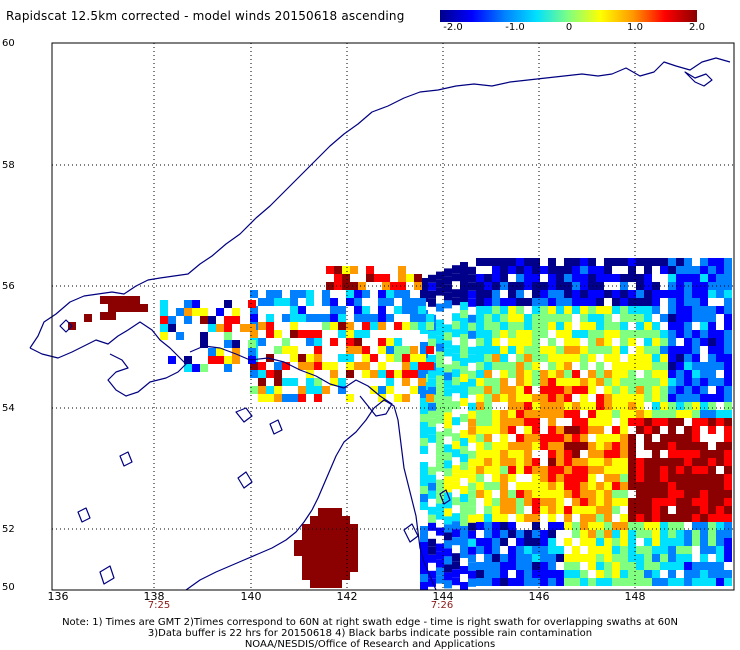 Image resolution: width=740 pixels, height=650 pixels. What do you see at coordinates (8, 165) in the screenshot?
I see `lat-label: 58` at bounding box center [8, 165].